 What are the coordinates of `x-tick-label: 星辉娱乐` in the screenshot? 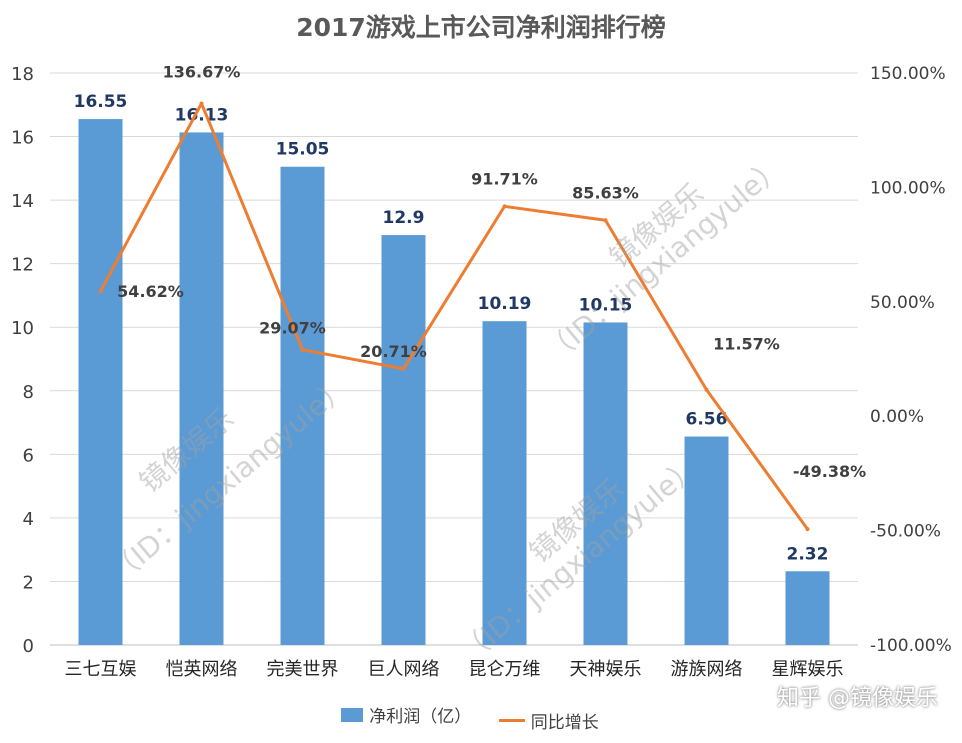 It's located at (808, 669).